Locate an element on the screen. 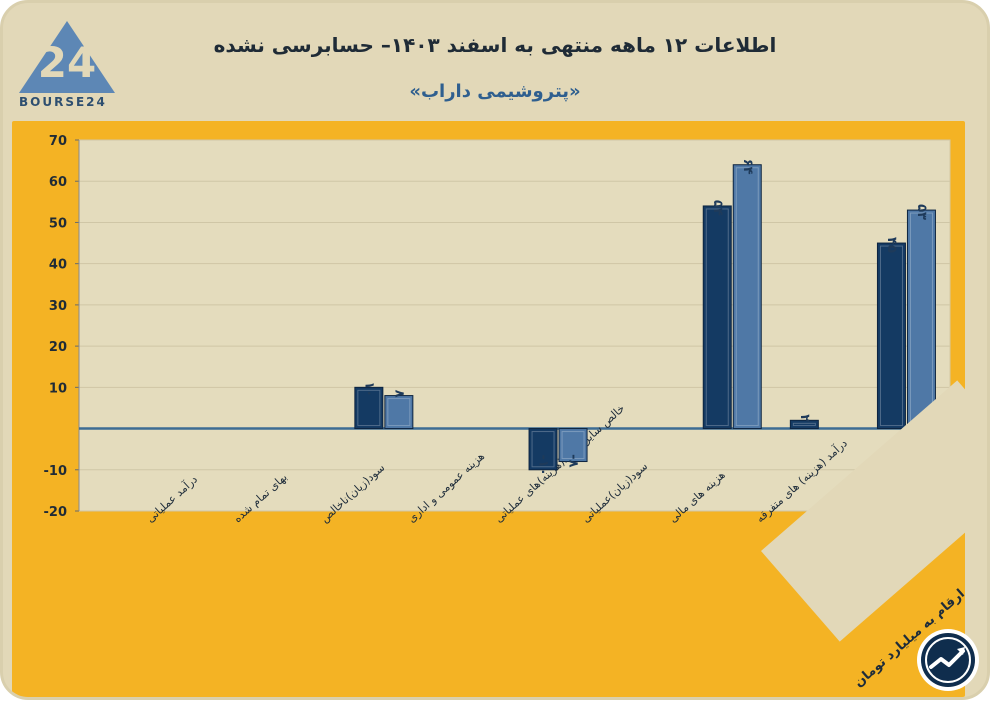  data-label: ۱۰ is located at coordinates (368, 389).